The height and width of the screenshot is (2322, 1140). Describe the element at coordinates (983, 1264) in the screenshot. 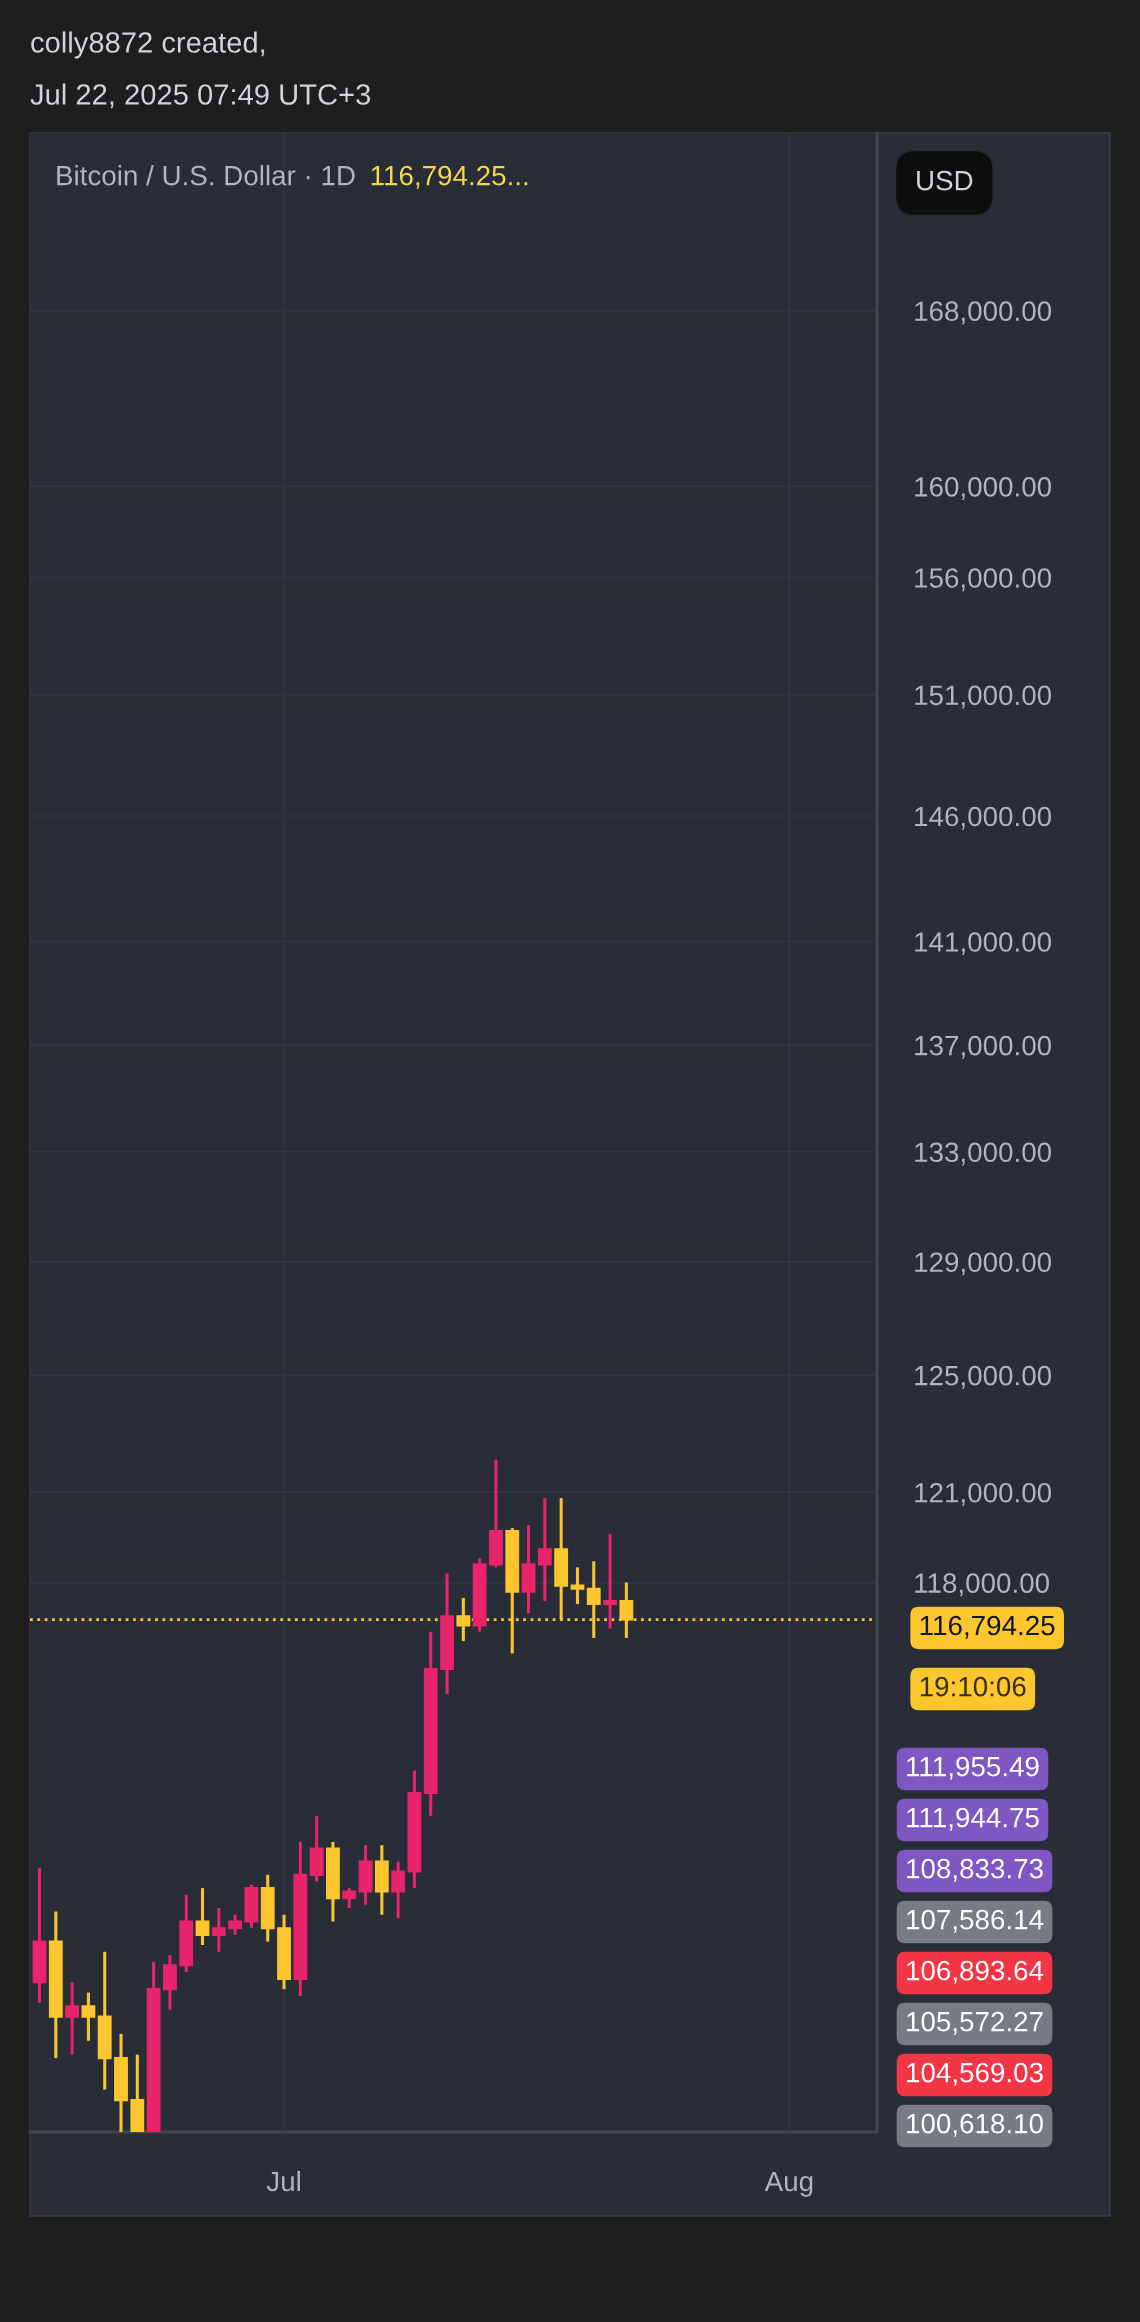

I see `y-tick-label: 129,000.00` at that location.